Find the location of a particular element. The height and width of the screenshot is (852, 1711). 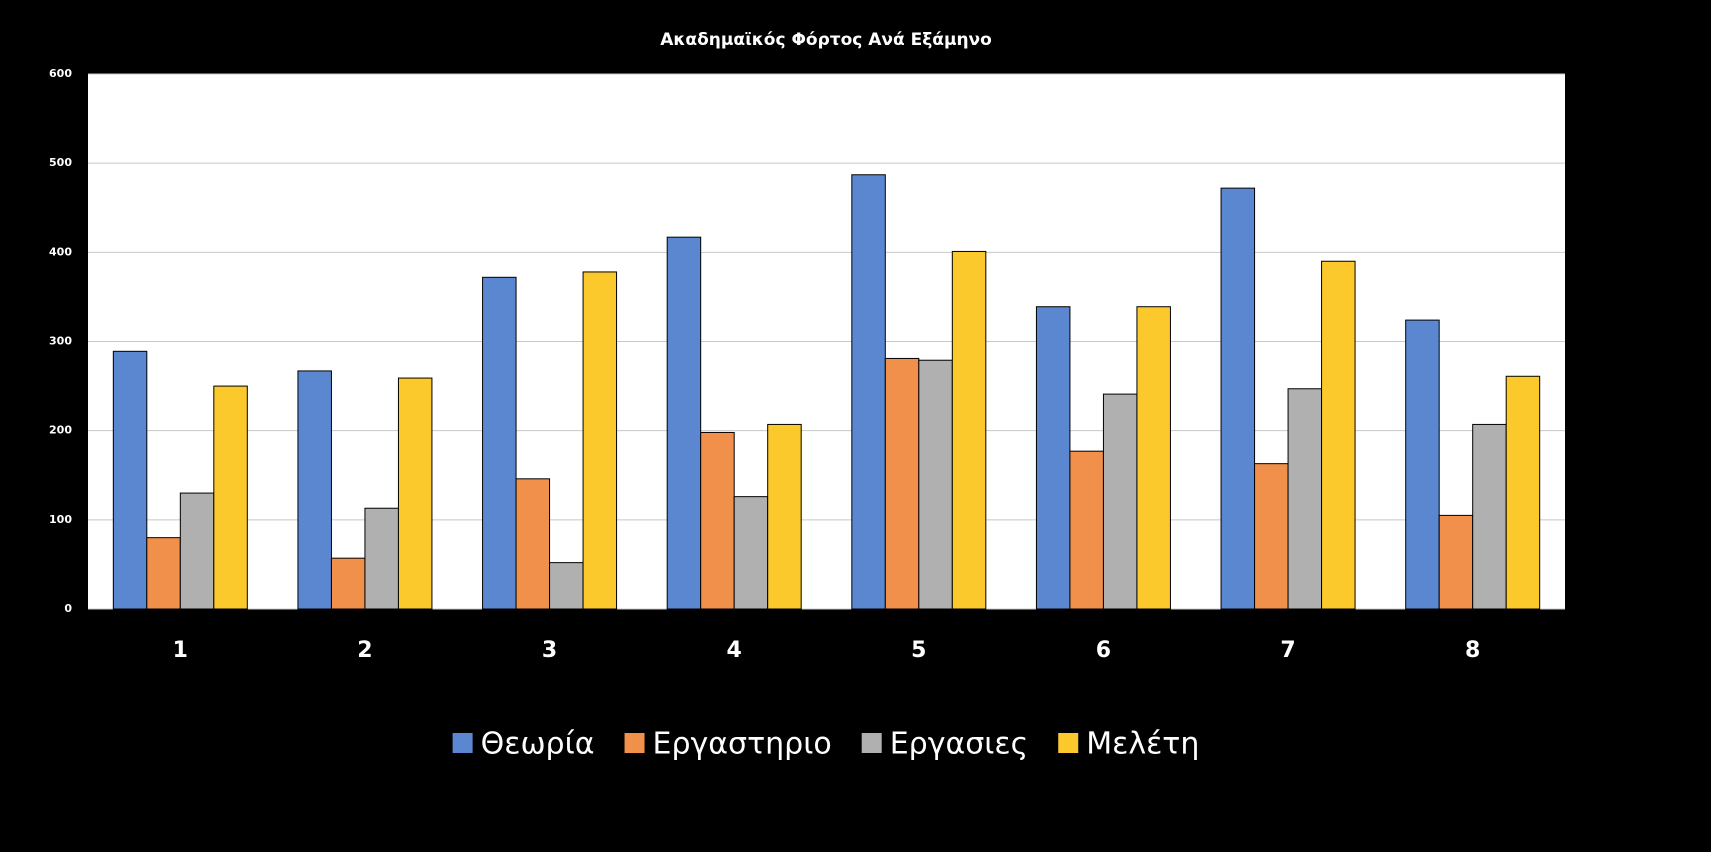

y-tick-label: 500 is located at coordinates (60, 162).